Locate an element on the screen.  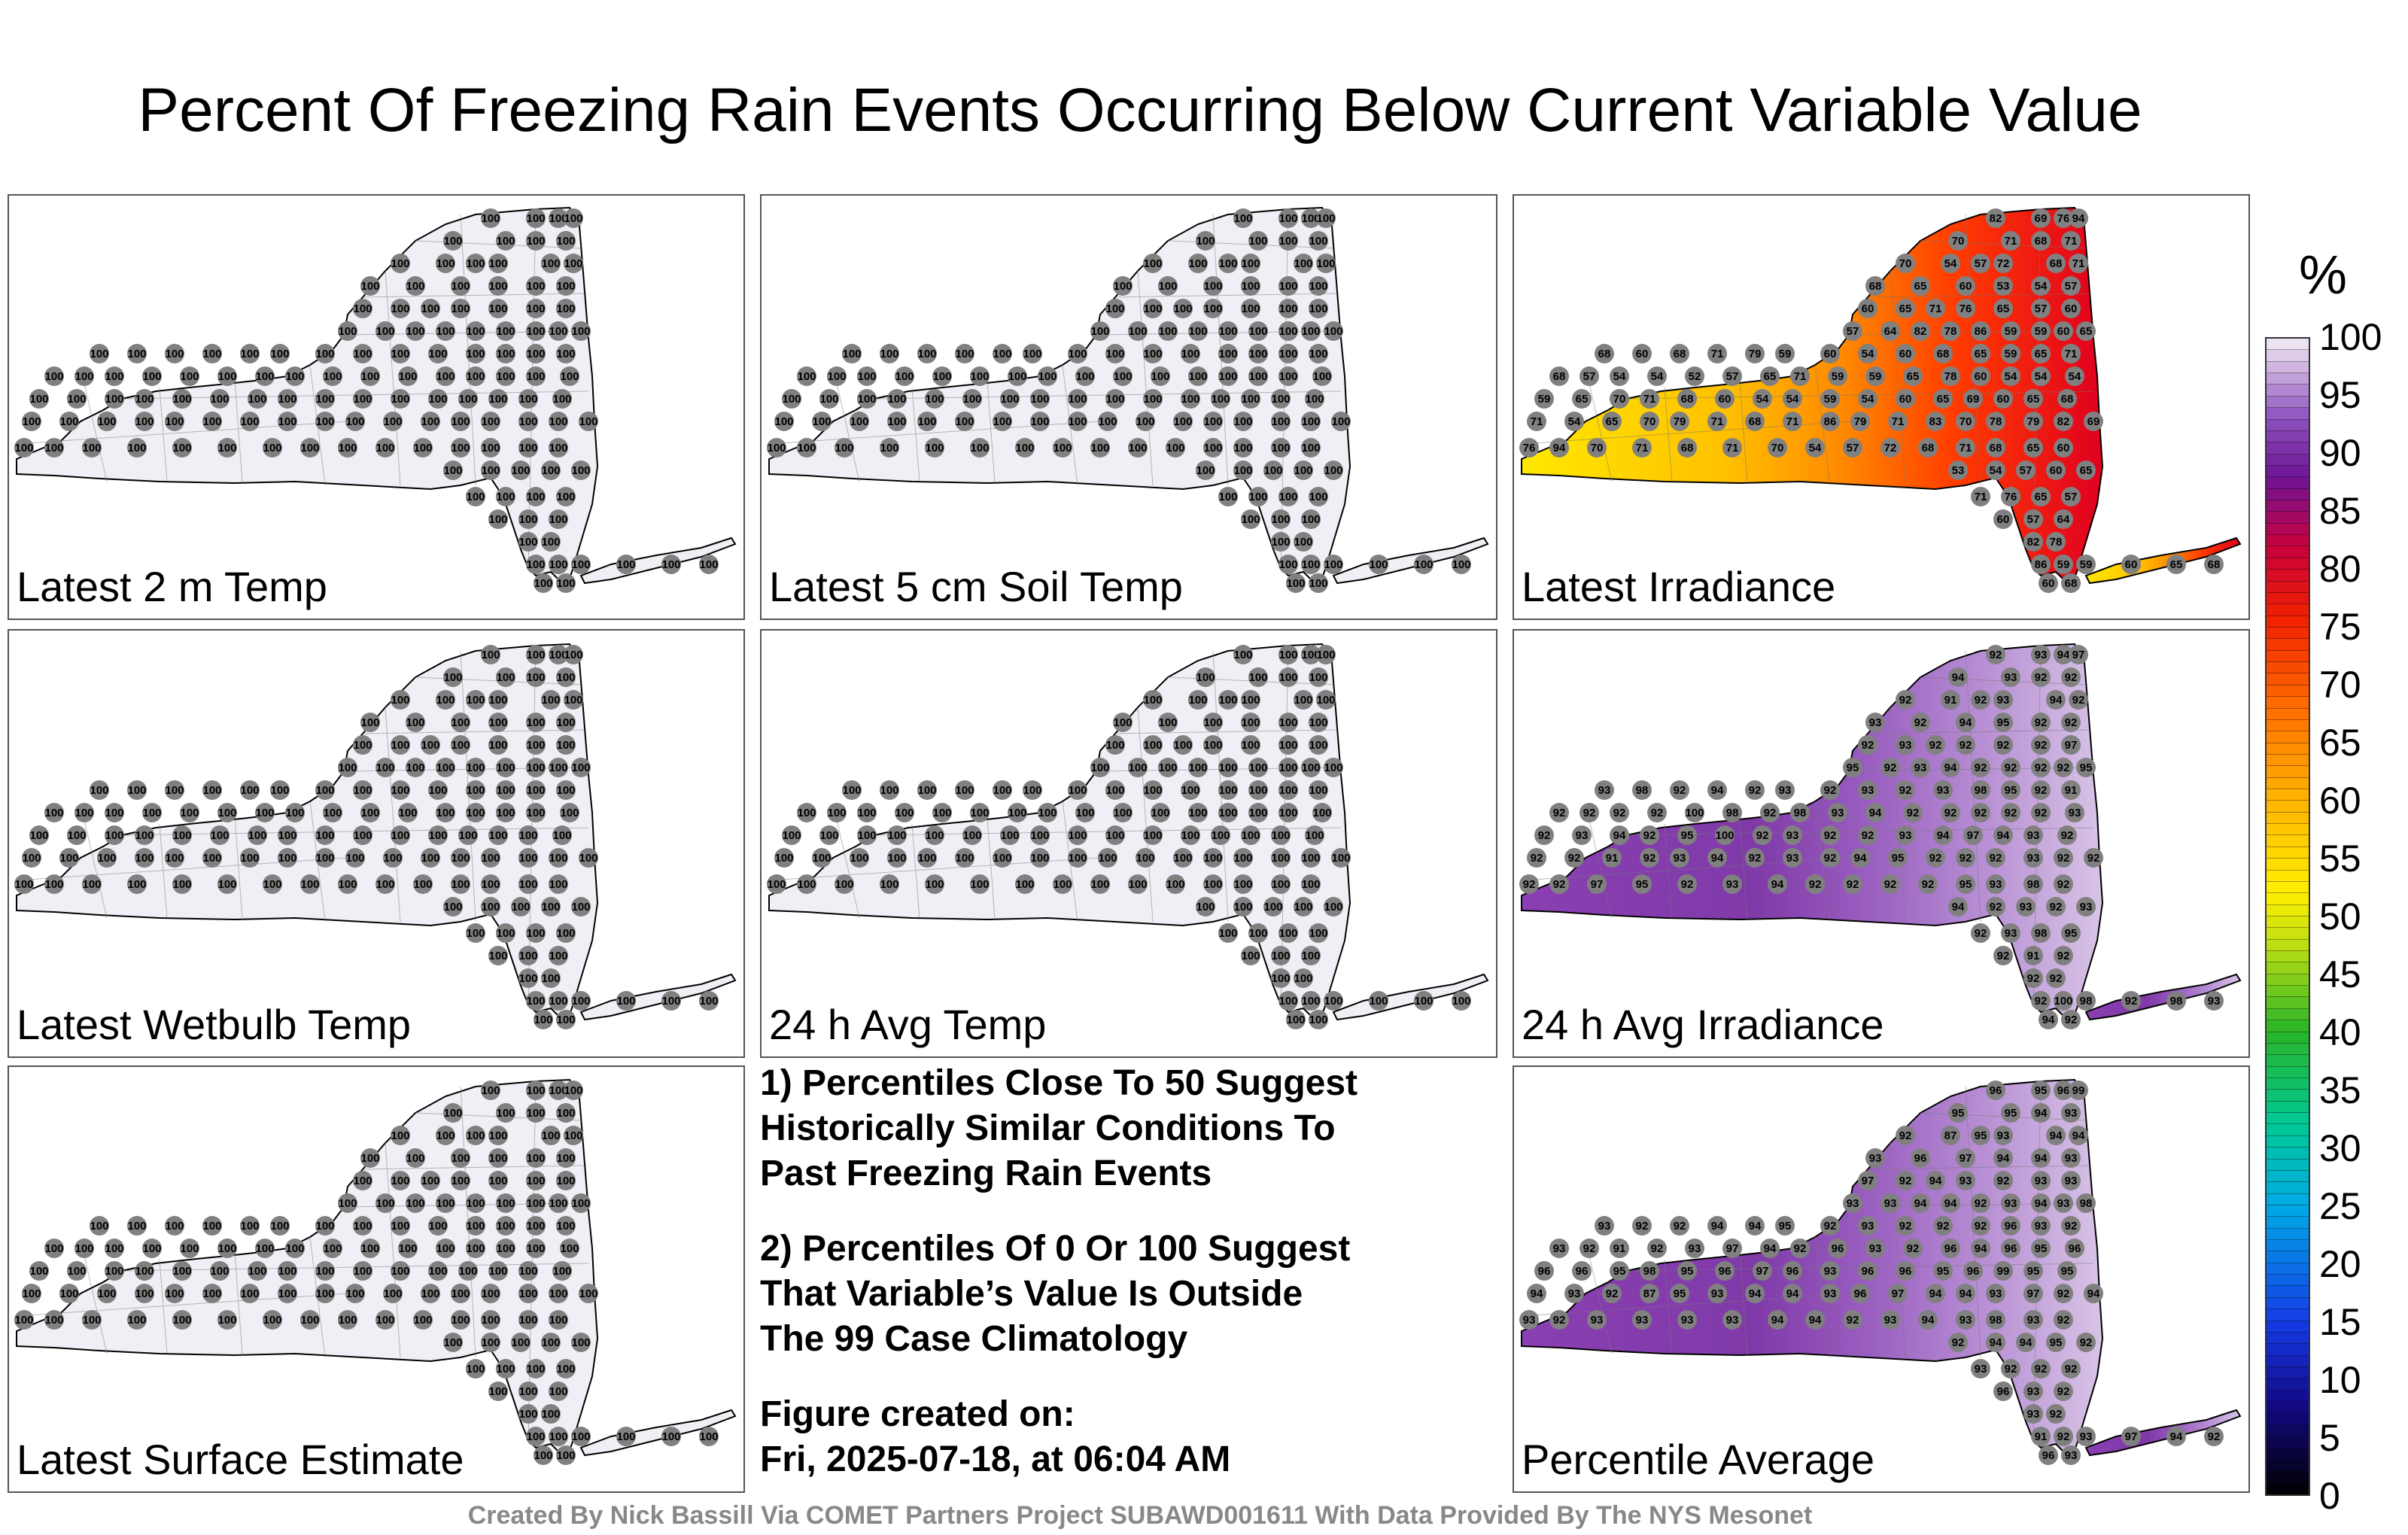
station-value: 57 is located at coordinates (2071, 497).